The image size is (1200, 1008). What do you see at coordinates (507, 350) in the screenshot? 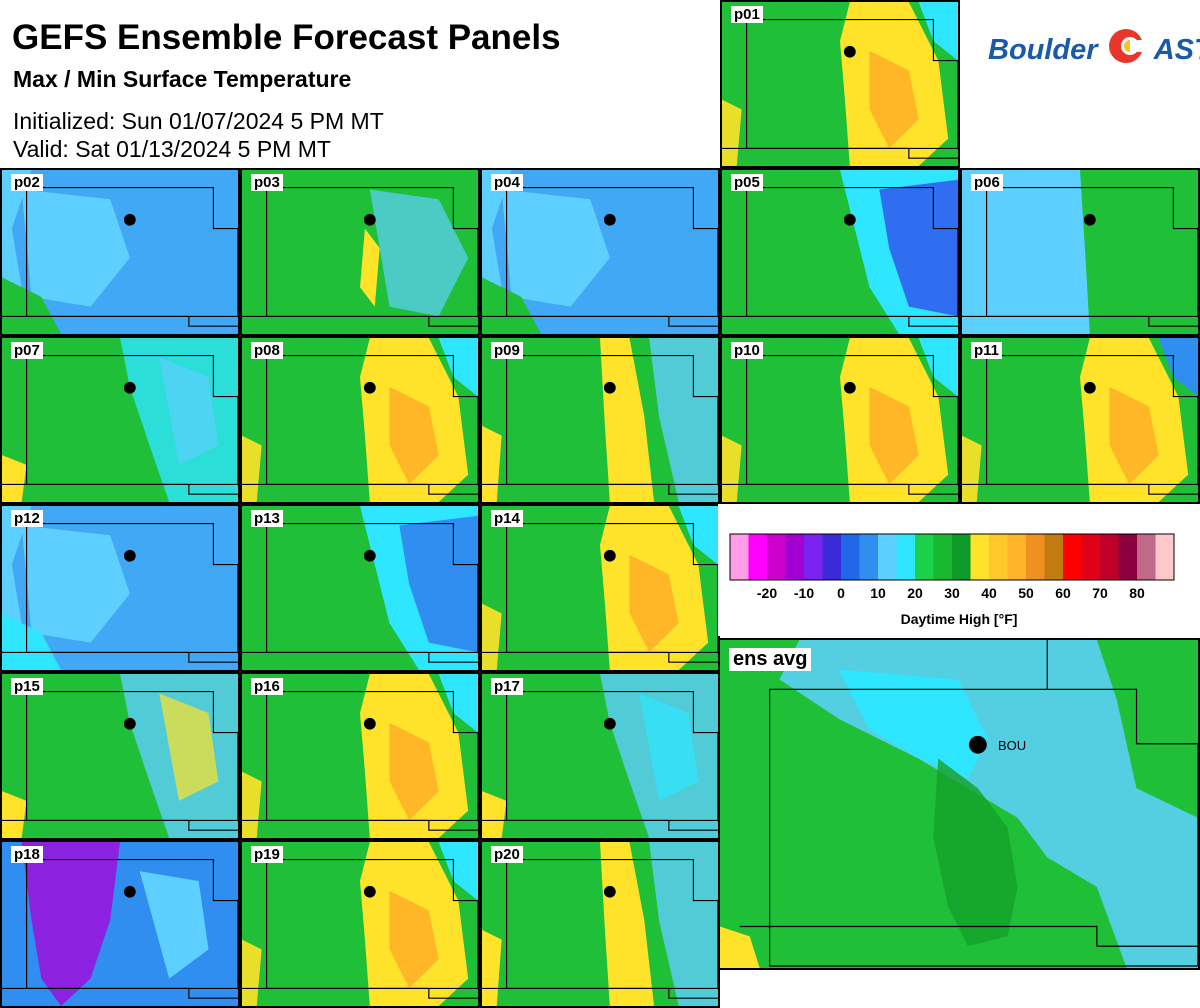
I see `panel-label: p09` at bounding box center [507, 350].